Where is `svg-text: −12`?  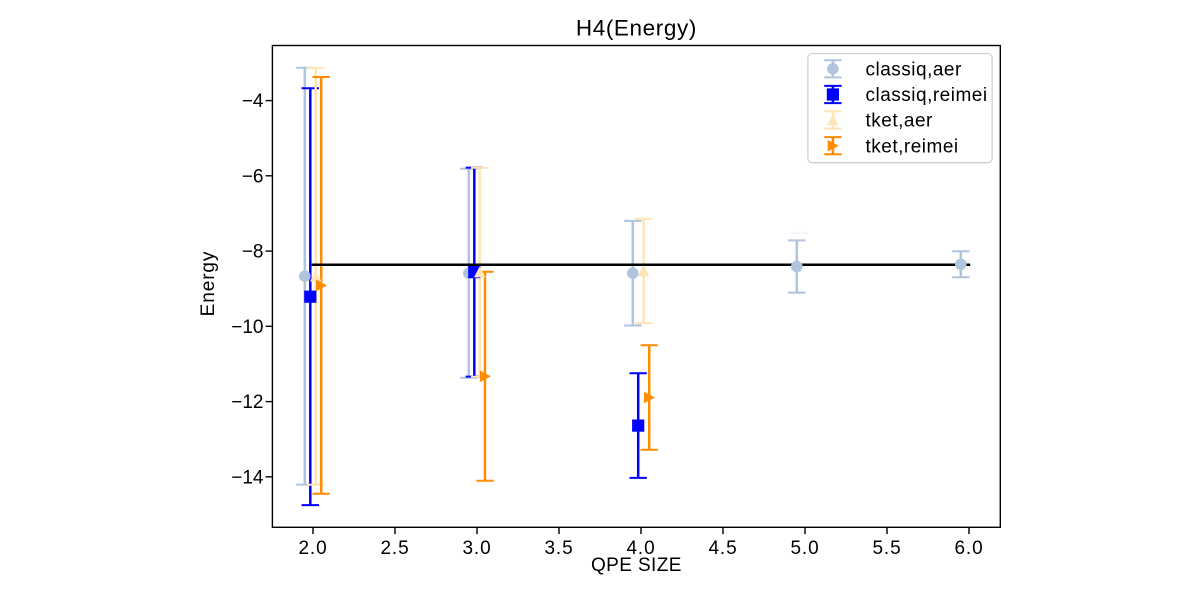
svg-text: −12 is located at coordinates (247, 402).